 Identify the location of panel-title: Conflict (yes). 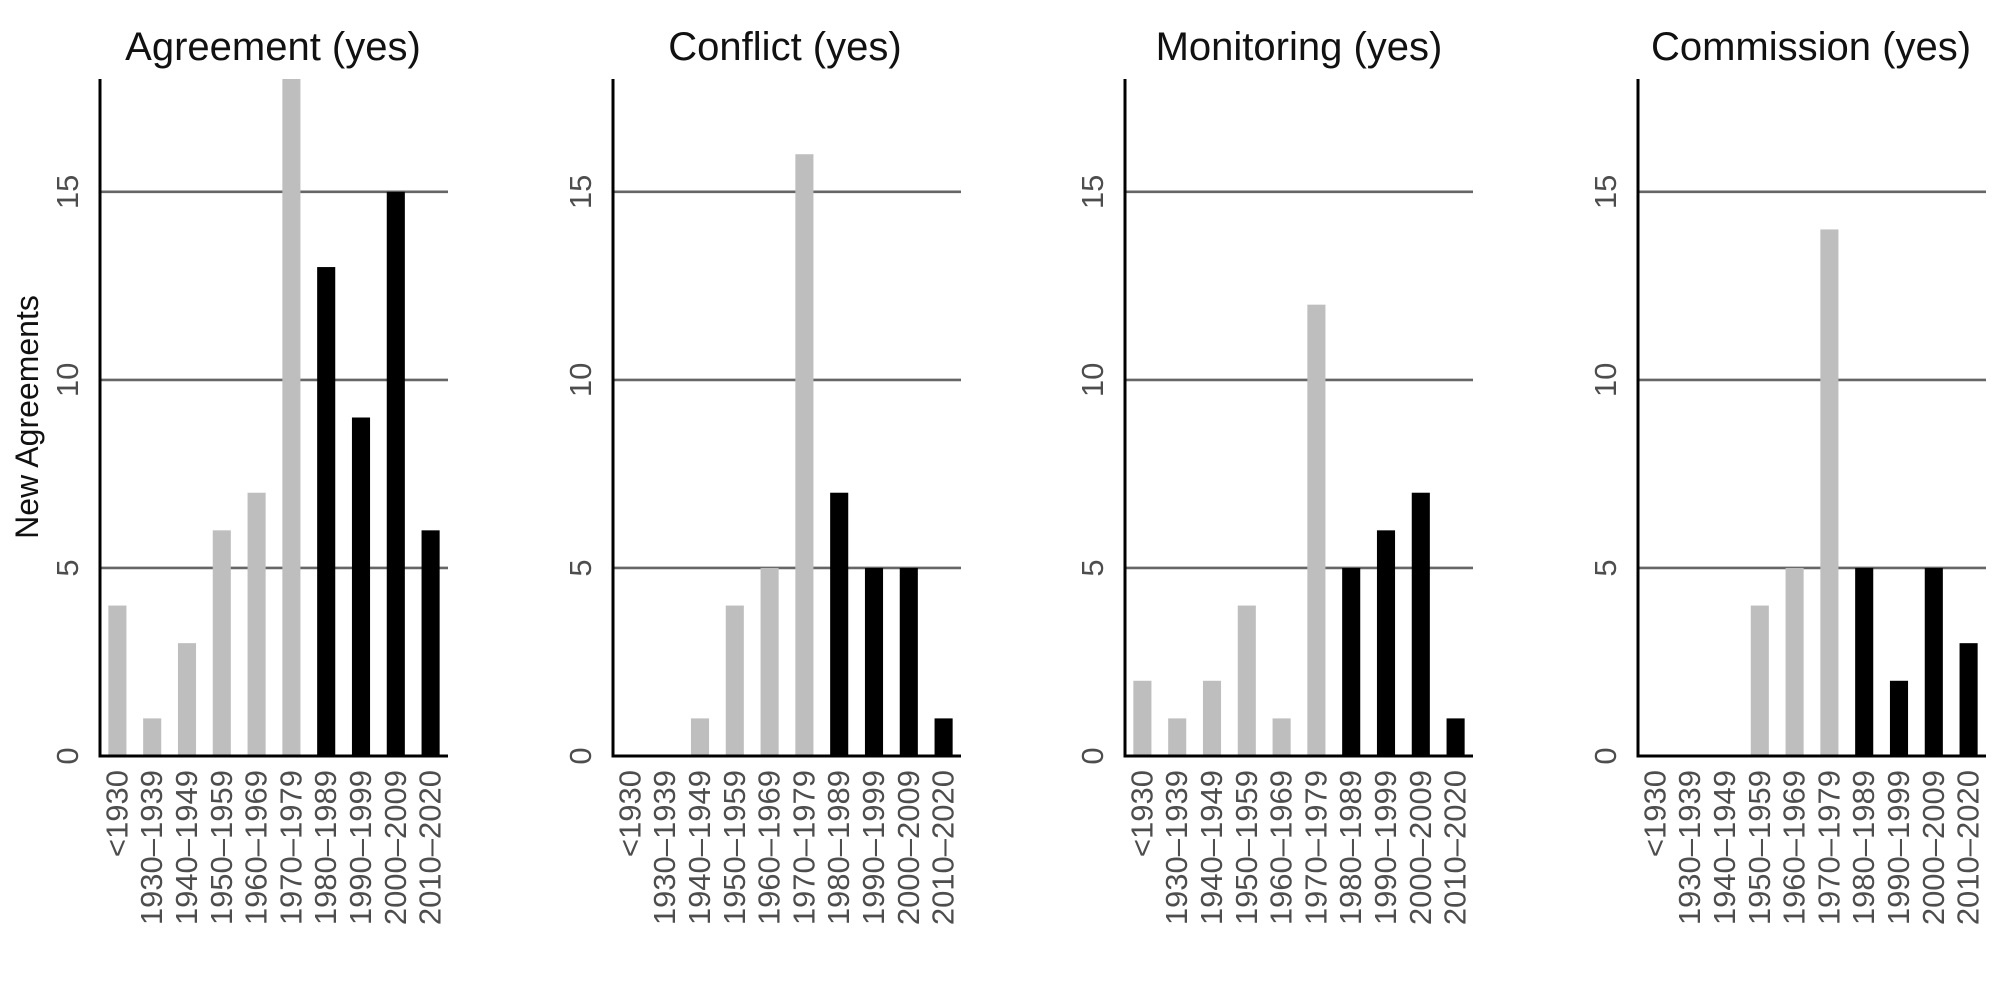
(784, 47).